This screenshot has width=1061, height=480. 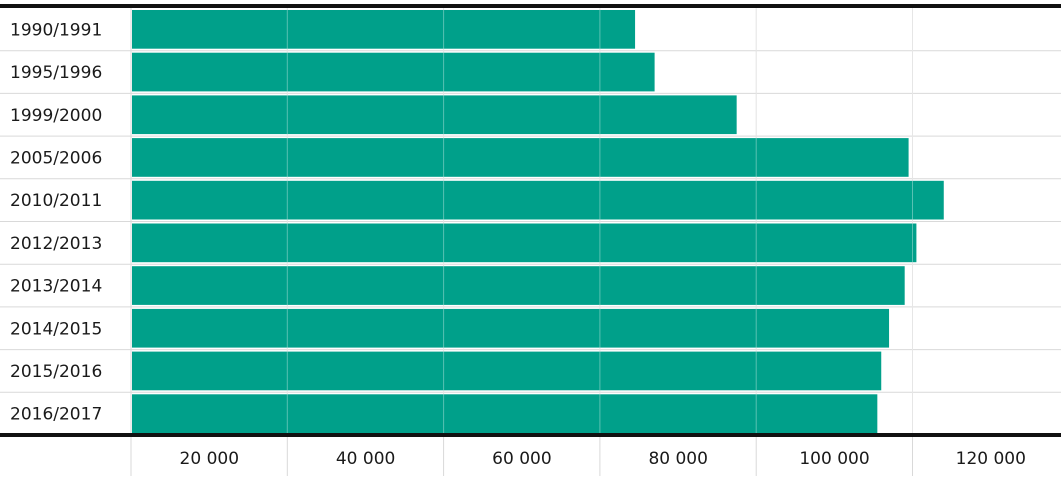 What do you see at coordinates (521, 459) in the screenshot?
I see `x-tick-label: 60 000` at bounding box center [521, 459].